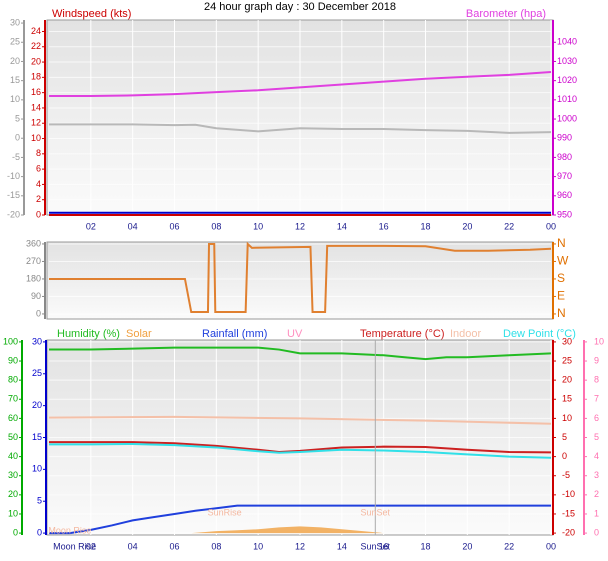  What do you see at coordinates (564, 176) in the screenshot?
I see `y-tick-label: 970` at bounding box center [564, 176].